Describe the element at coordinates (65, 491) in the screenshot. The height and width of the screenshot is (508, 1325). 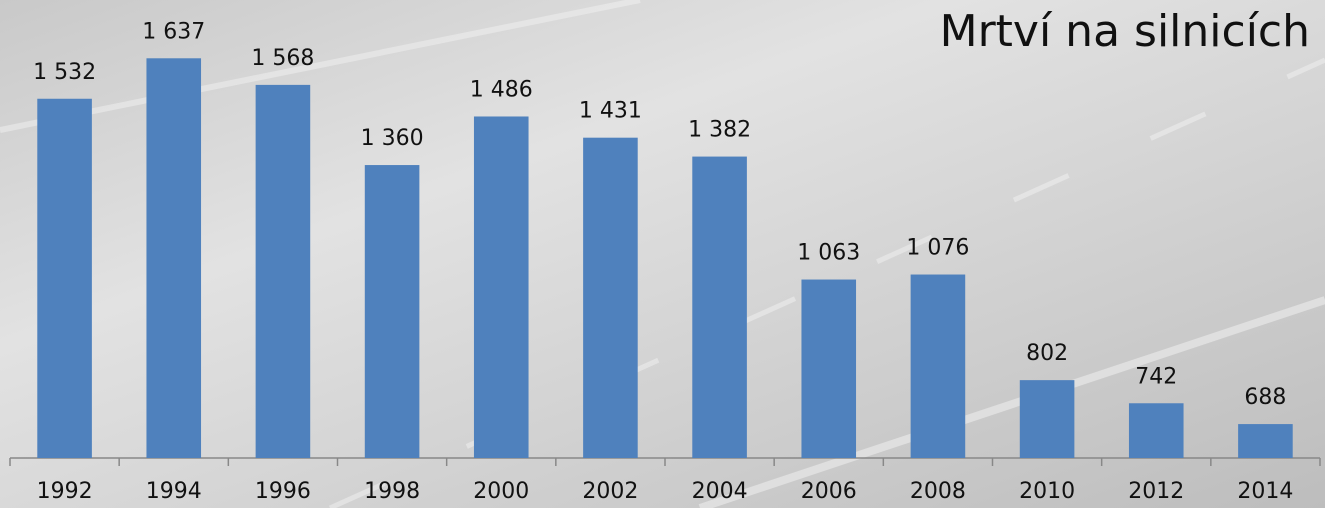
I see `x-tick-label: 1992` at that location.